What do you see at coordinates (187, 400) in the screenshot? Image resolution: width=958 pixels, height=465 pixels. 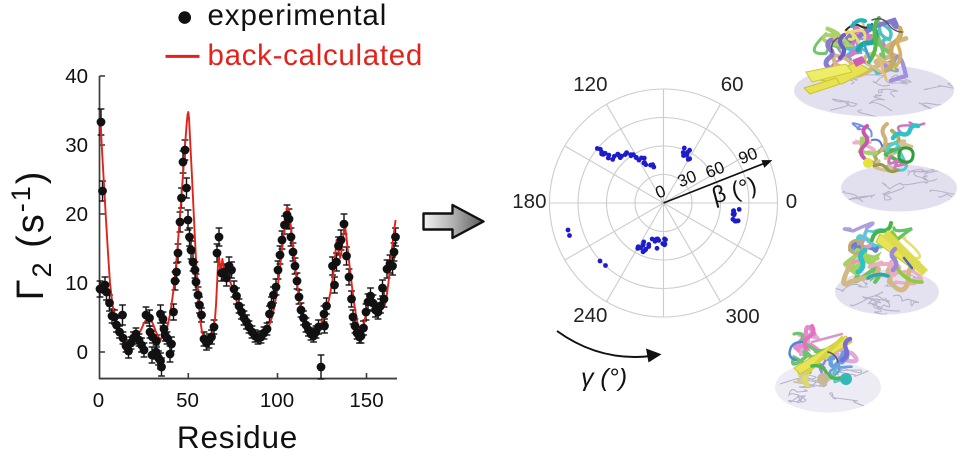 I see `svg-text: 50` at bounding box center [187, 400].